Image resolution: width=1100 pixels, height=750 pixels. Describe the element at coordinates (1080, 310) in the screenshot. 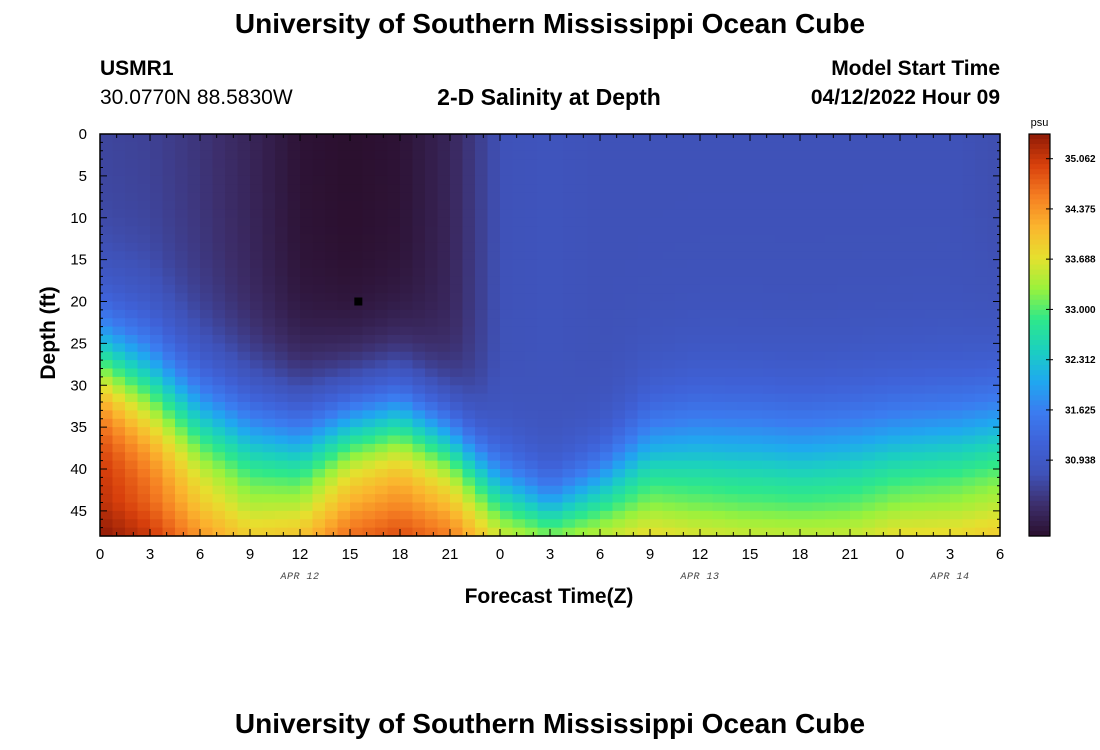

I see `colorbar-tick-label: 33.000` at that location.